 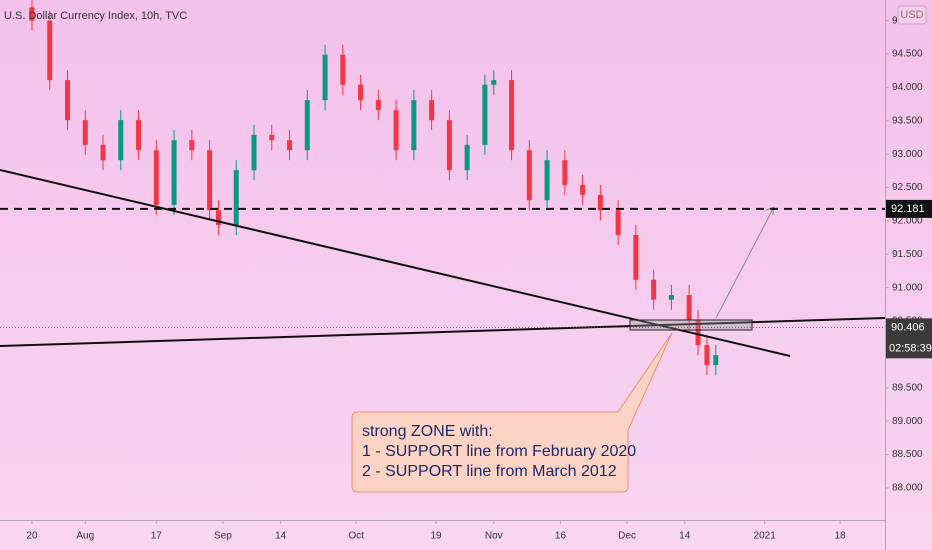 I want to click on y-tick-label: 92.000, so click(x=907, y=221).